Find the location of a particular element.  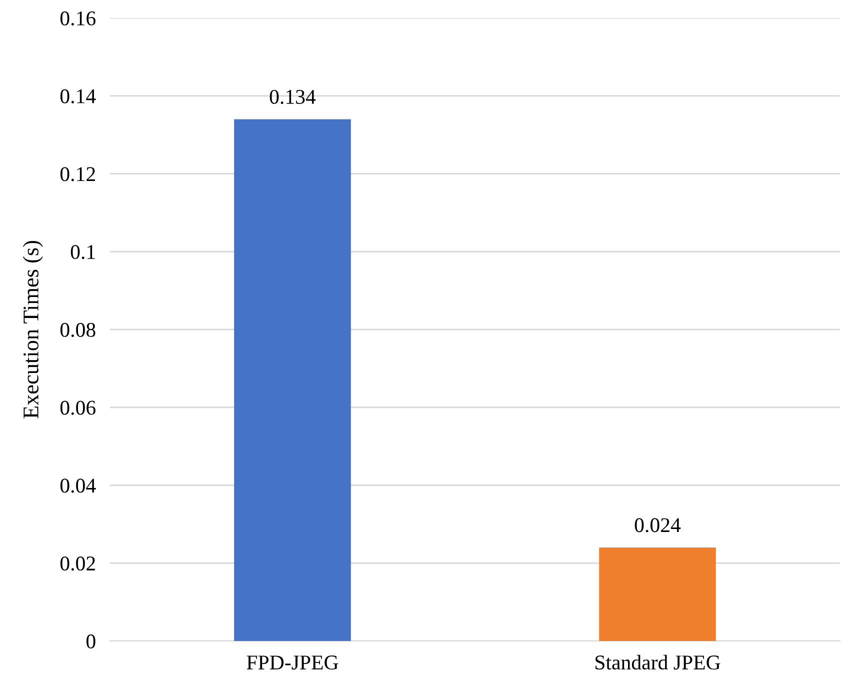

y-tick-label: 0.06 is located at coordinates (78, 407).